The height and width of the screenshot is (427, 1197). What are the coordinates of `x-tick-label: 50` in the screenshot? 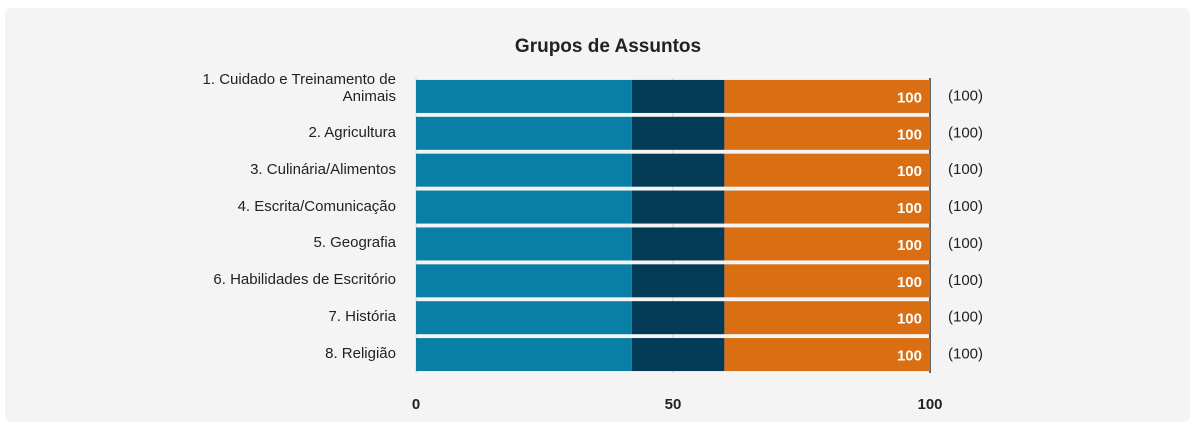 It's located at (673, 404).